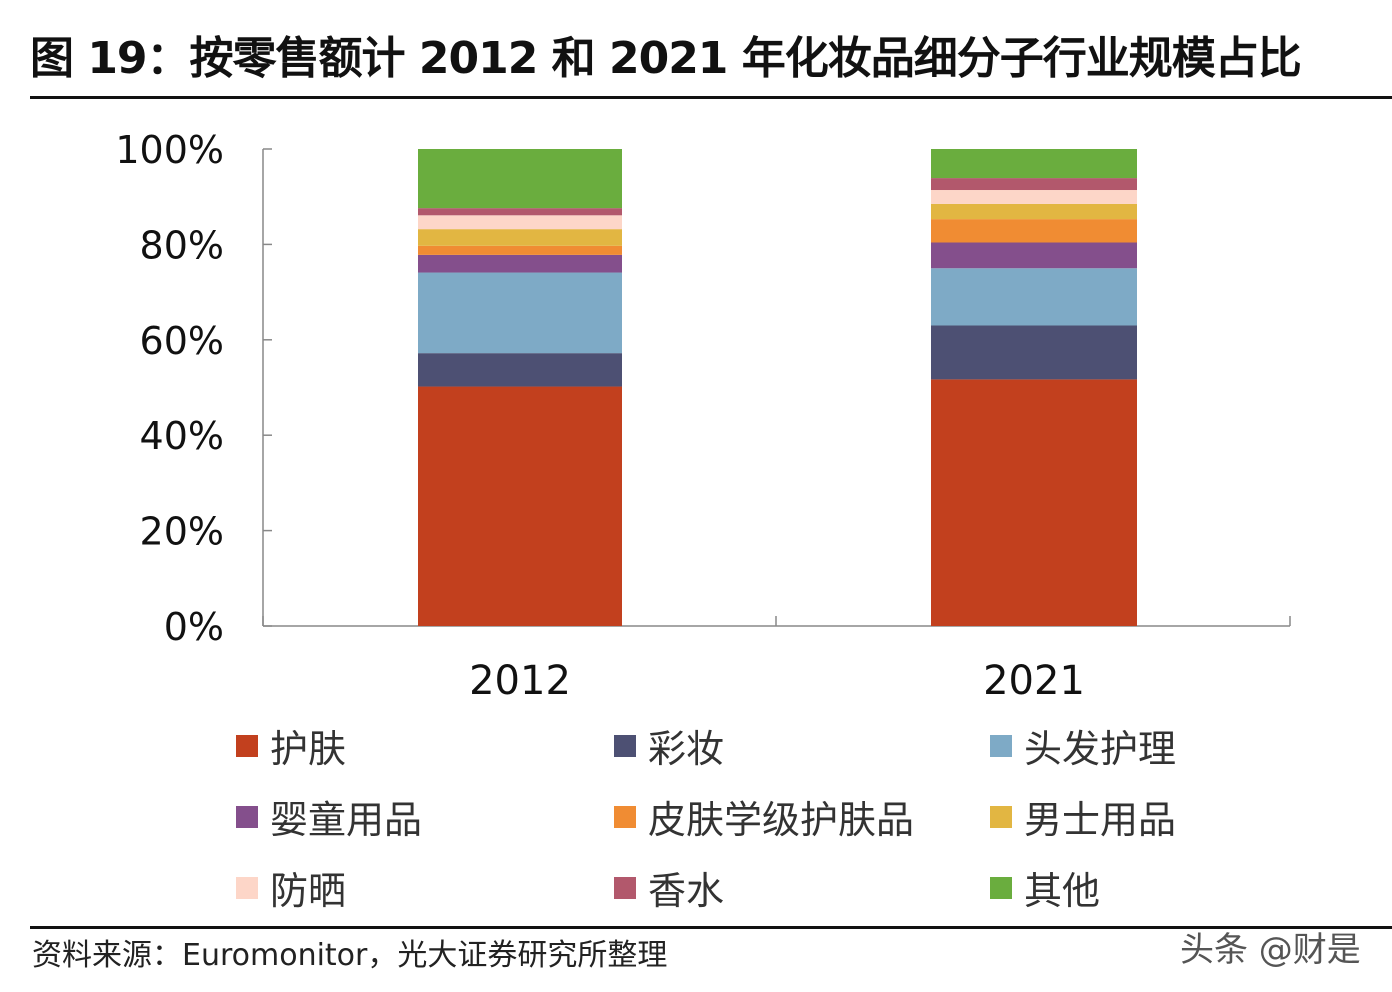  I want to click on legend-item: 香水, so click(669, 887).